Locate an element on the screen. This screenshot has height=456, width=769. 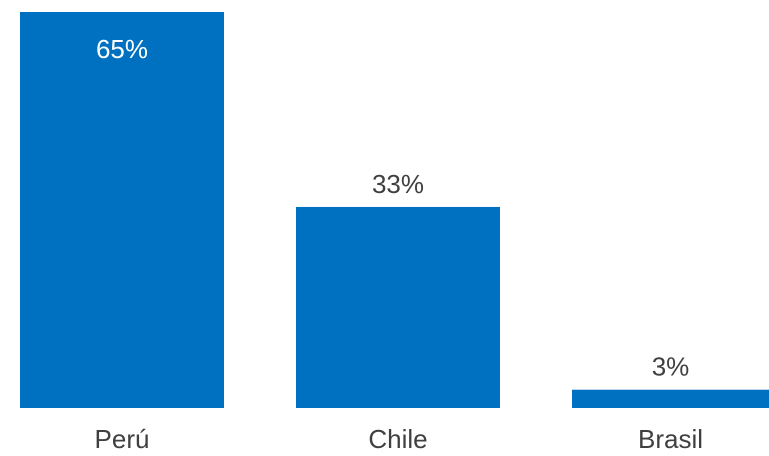
category-label-chile: Chile is located at coordinates (397, 439).